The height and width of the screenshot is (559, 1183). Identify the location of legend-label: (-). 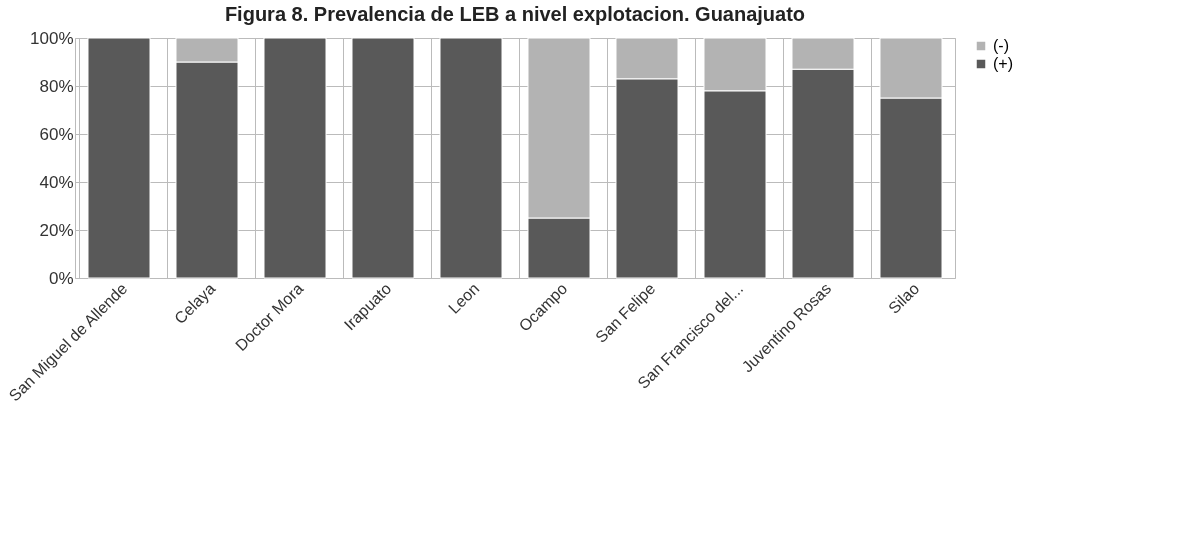
(1001, 45).